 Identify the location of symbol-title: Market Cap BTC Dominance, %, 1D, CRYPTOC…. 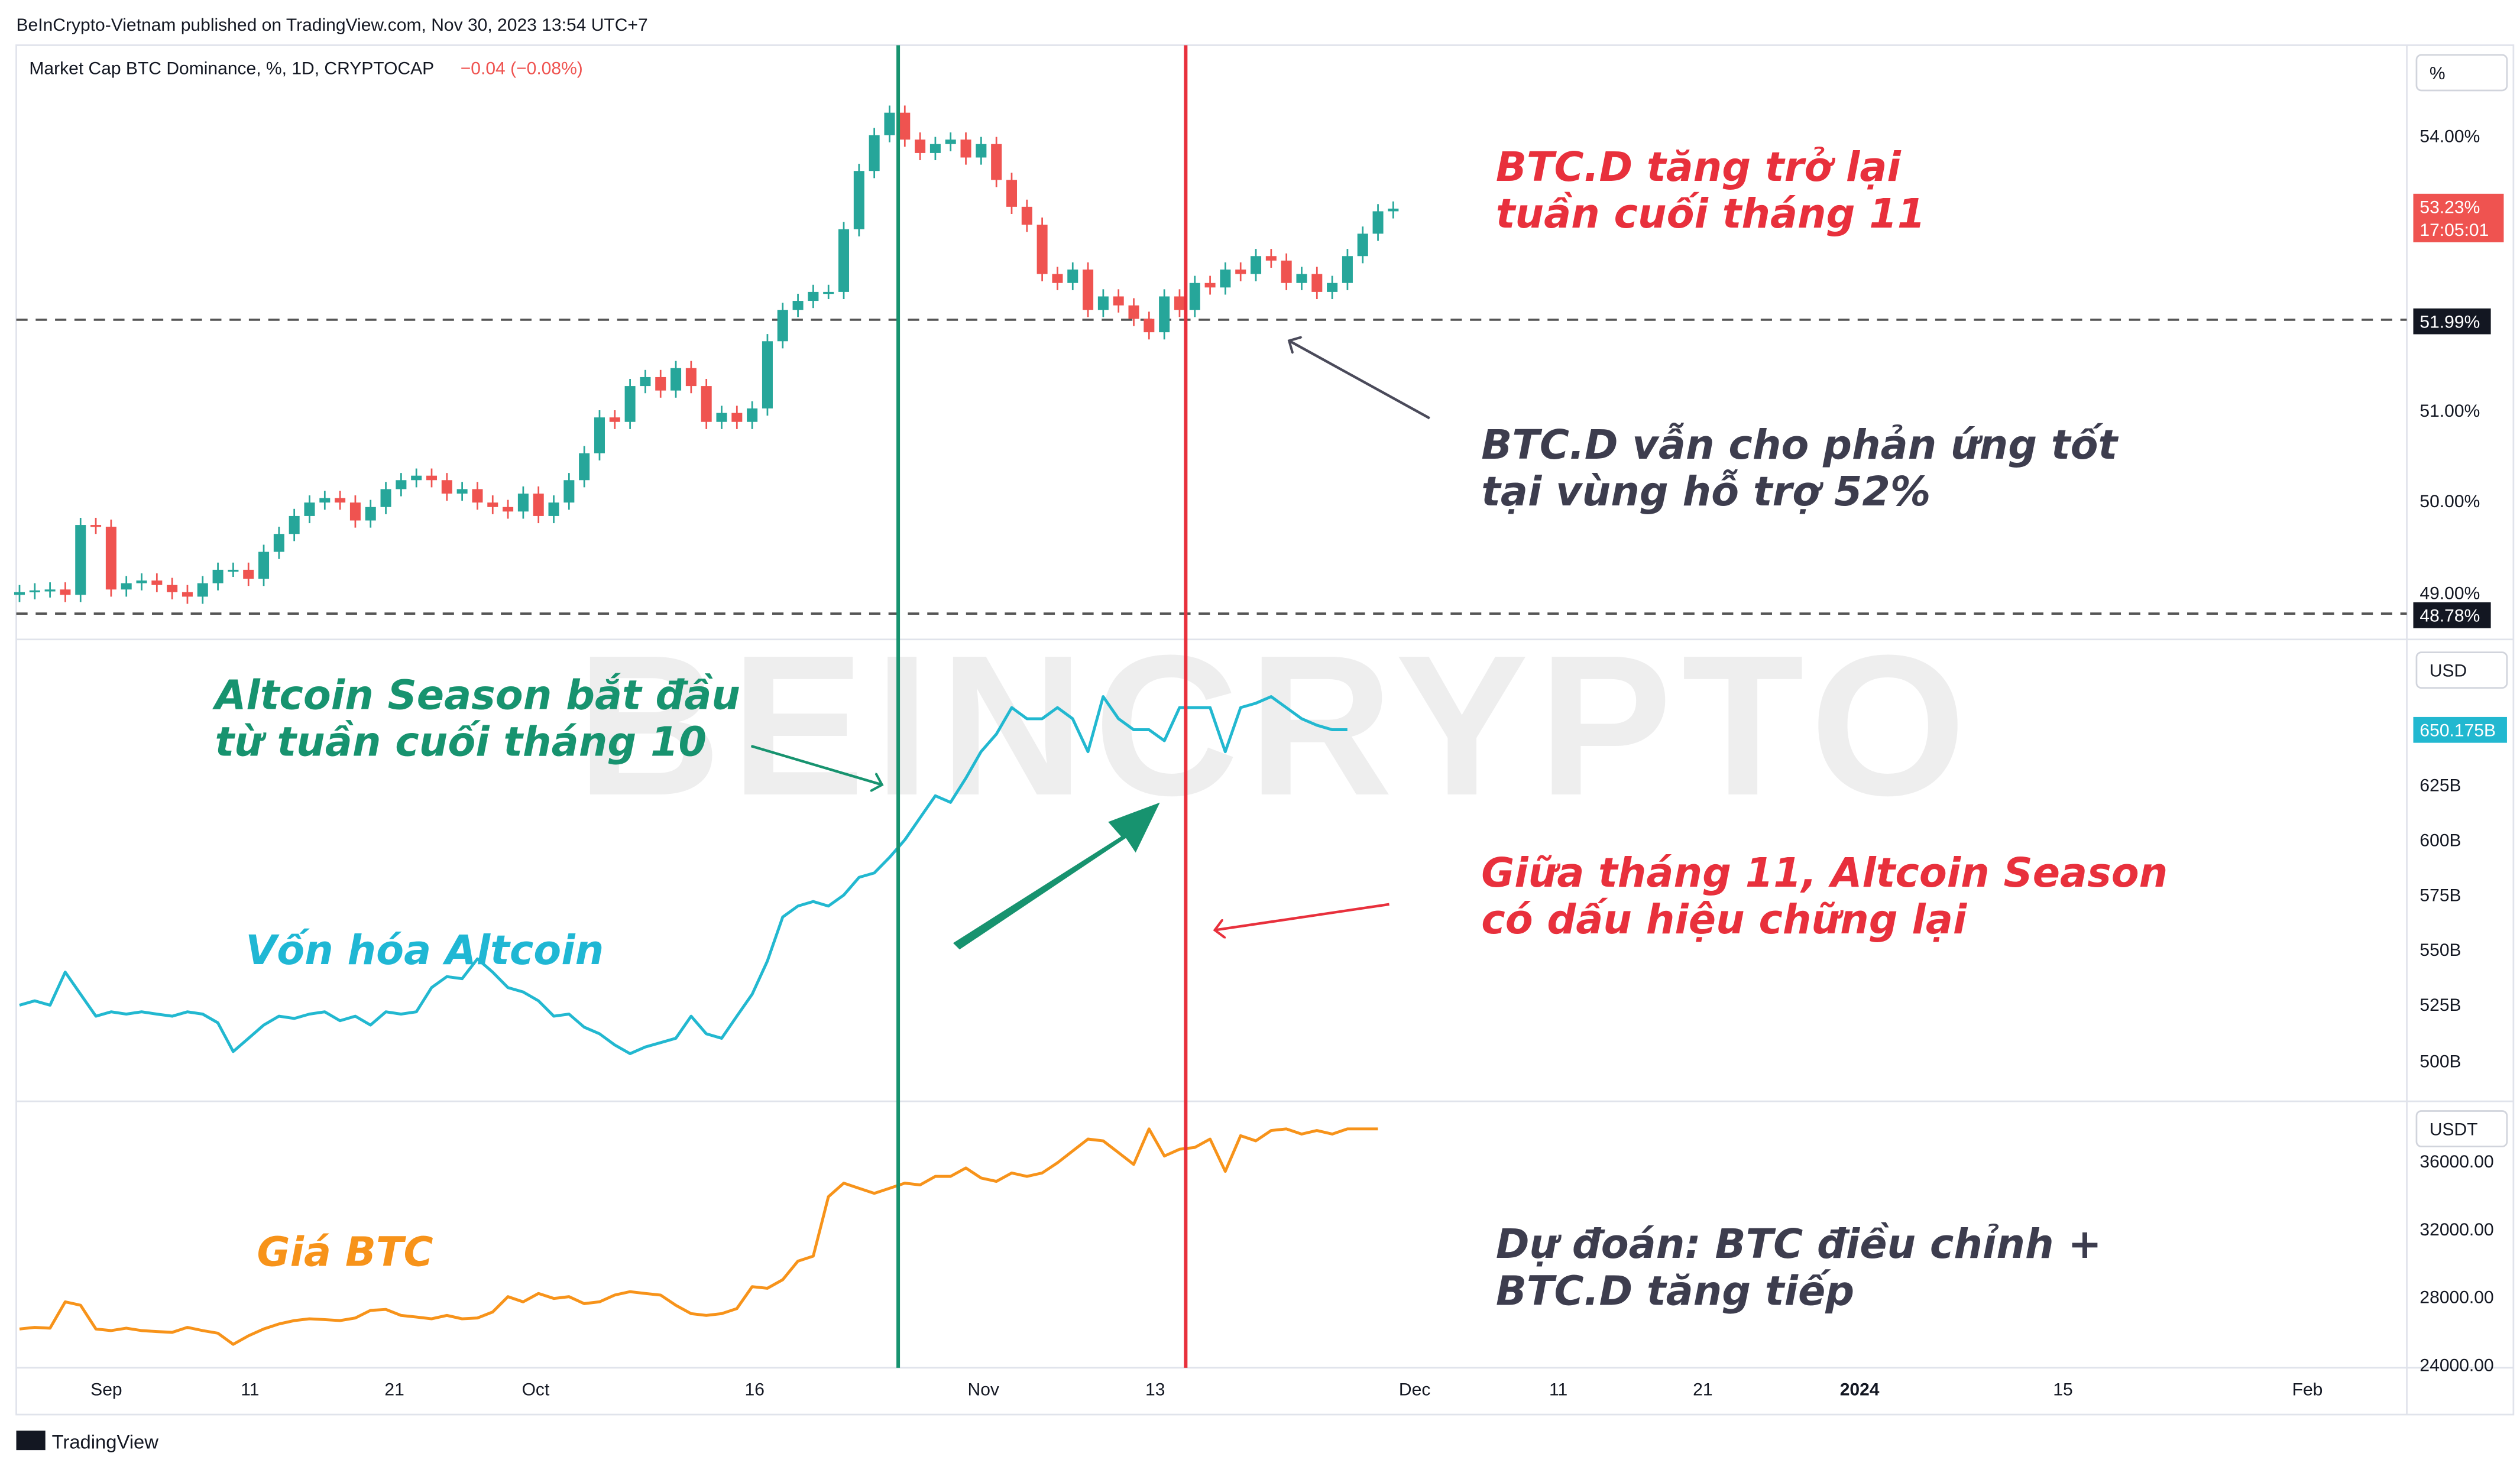
(231, 69).